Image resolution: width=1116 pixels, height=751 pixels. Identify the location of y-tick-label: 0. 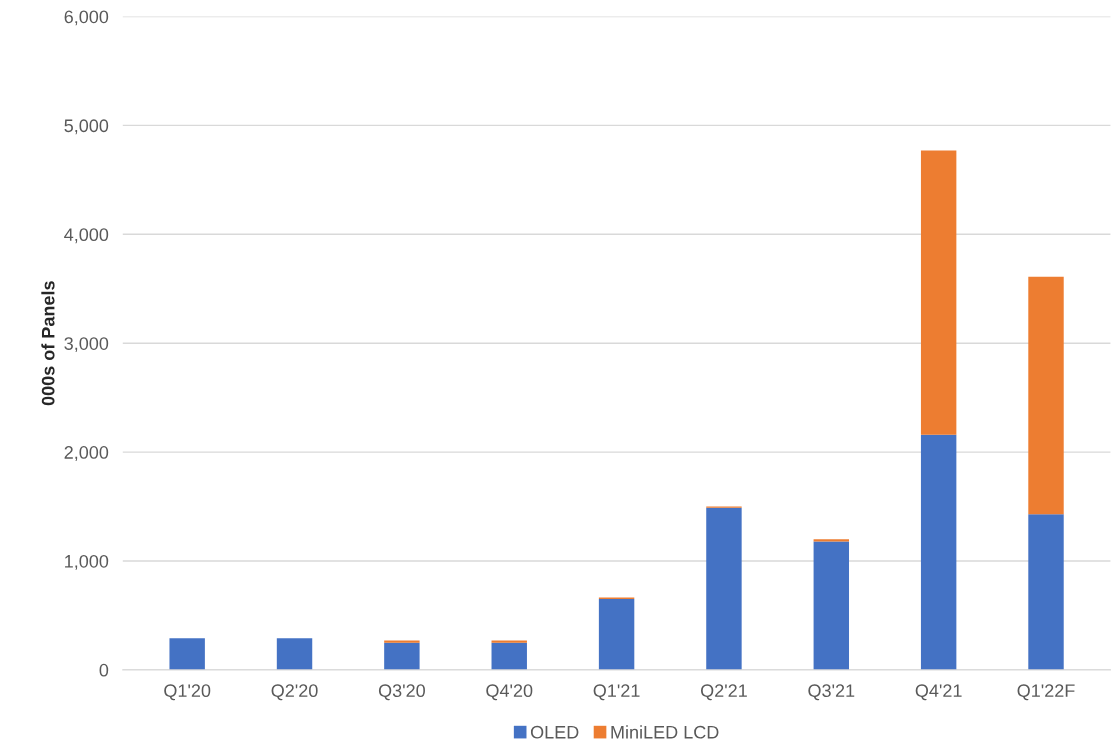
(104, 670).